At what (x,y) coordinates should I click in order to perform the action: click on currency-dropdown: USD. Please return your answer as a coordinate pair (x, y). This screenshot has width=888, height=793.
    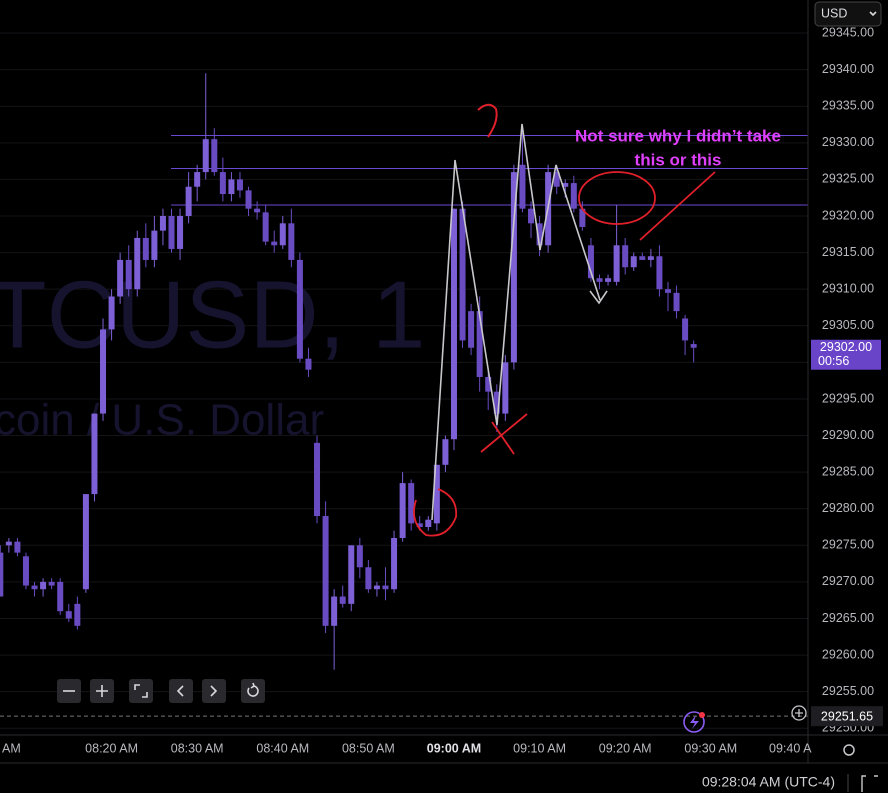
    Looking at the image, I should click on (848, 14).